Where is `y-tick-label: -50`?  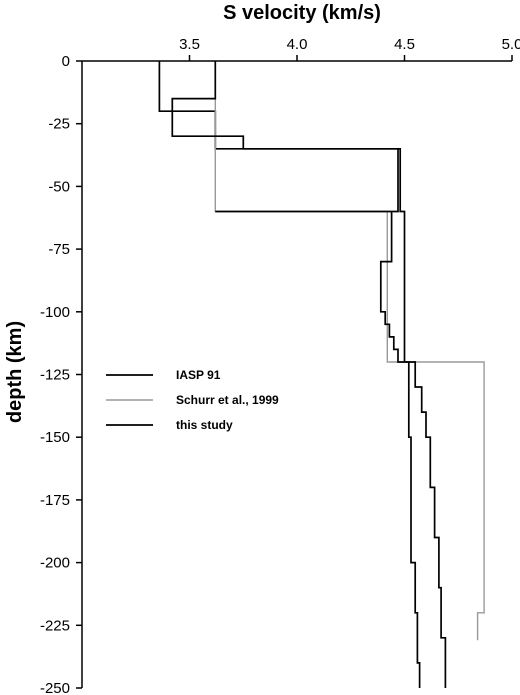
y-tick-label: -50 is located at coordinates (59, 186).